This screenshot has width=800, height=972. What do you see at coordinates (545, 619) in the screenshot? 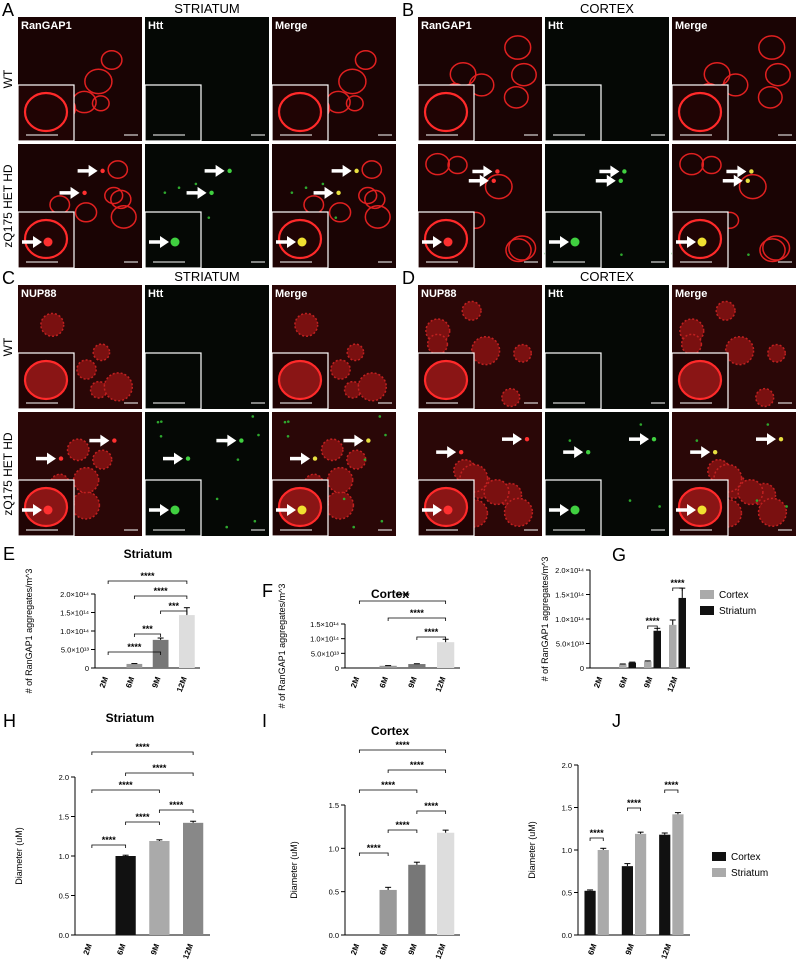
I see `y-axis-label: # of RanGAP1 aggregates/m^3` at bounding box center [545, 619].